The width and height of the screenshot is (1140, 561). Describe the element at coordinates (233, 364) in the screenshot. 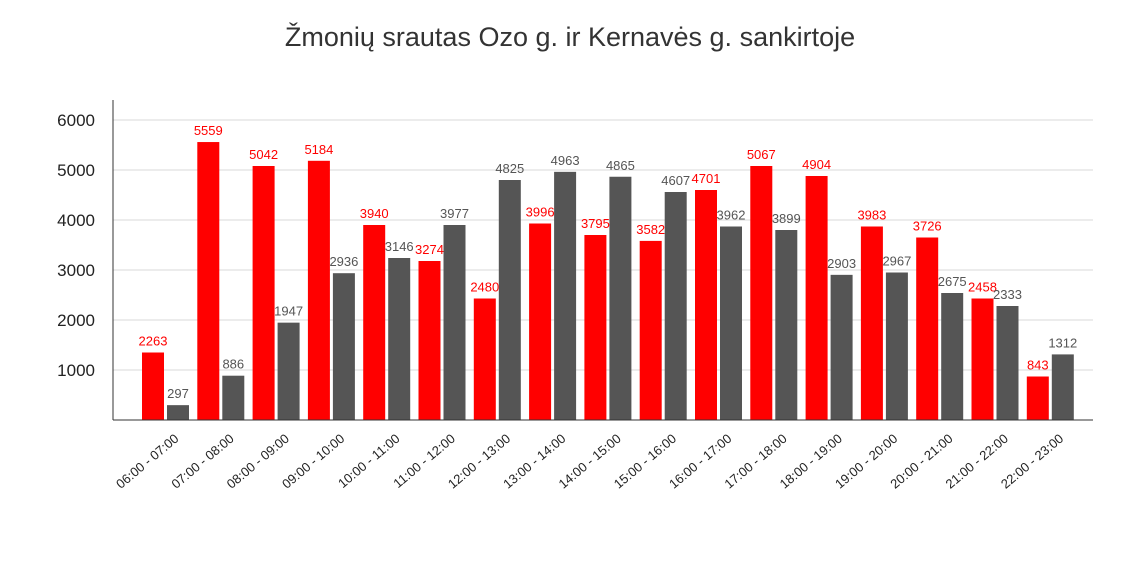

I see `data-label: 886` at that location.